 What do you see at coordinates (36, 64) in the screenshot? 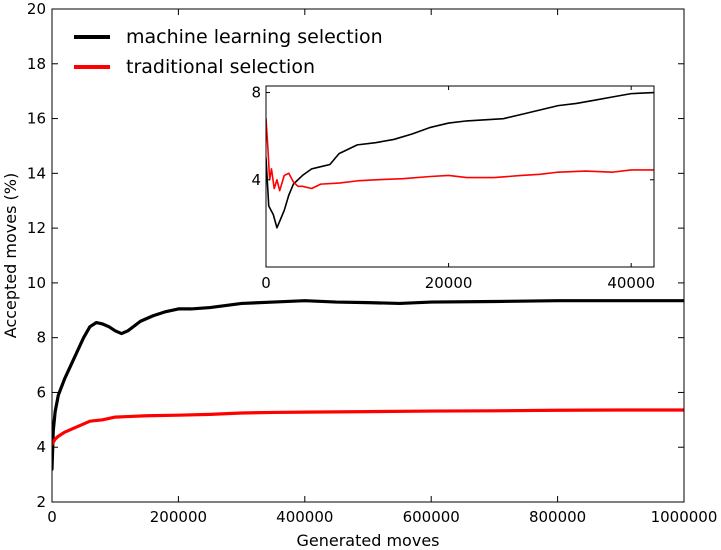
I see `main-y-tick-label: 18` at bounding box center [36, 64].